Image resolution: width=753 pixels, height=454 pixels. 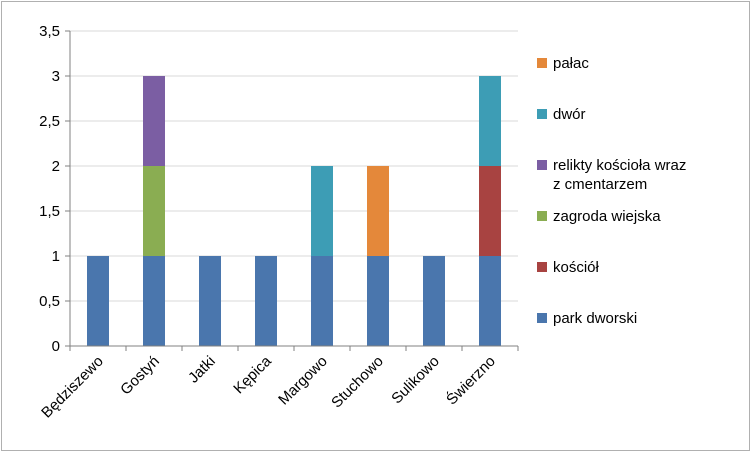 I want to click on legend-label: park dworski, so click(x=595, y=318).